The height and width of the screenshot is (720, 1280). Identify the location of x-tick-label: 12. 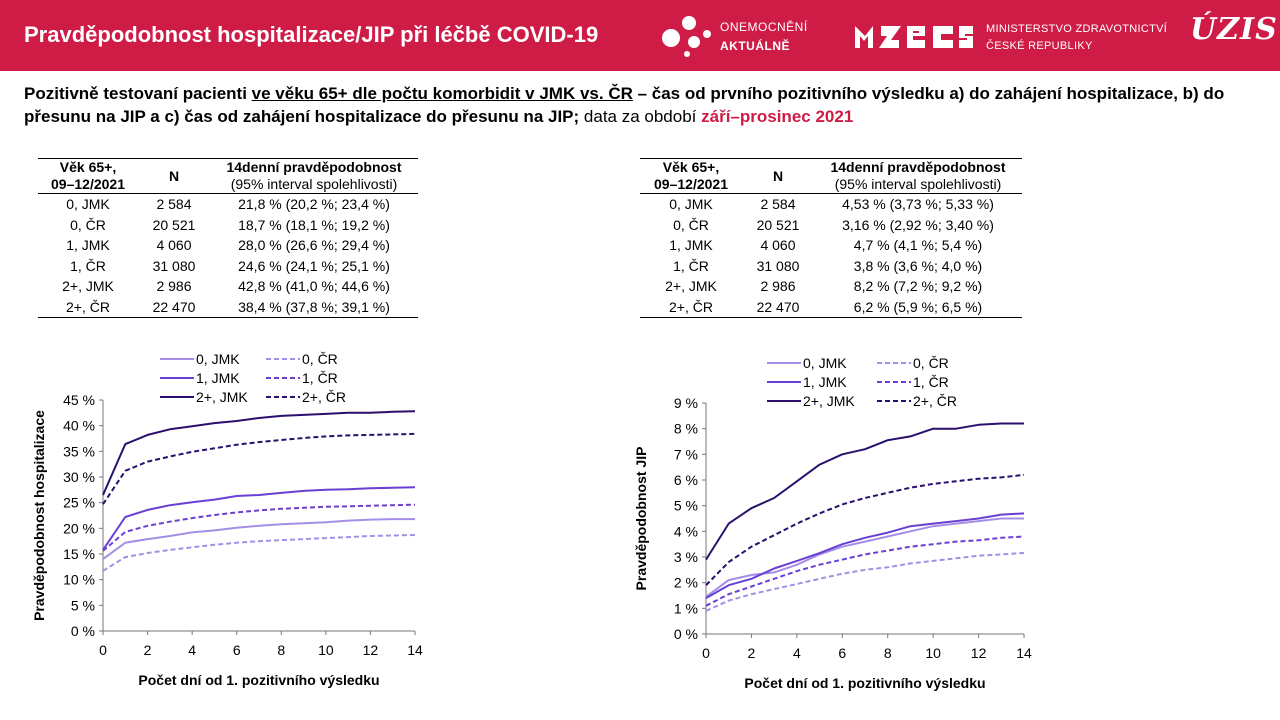
(371, 650).